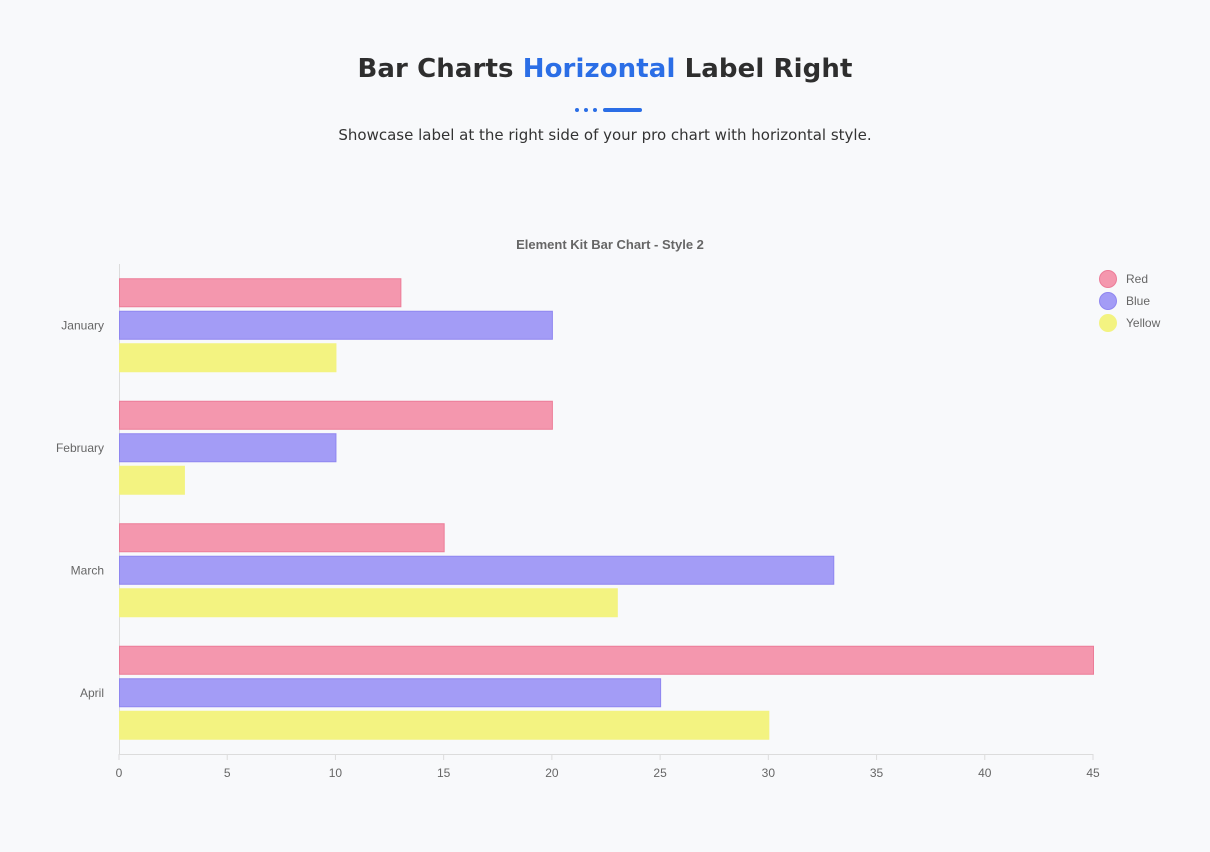  Describe the element at coordinates (444, 773) in the screenshot. I see `x-tick-label: 15` at that location.